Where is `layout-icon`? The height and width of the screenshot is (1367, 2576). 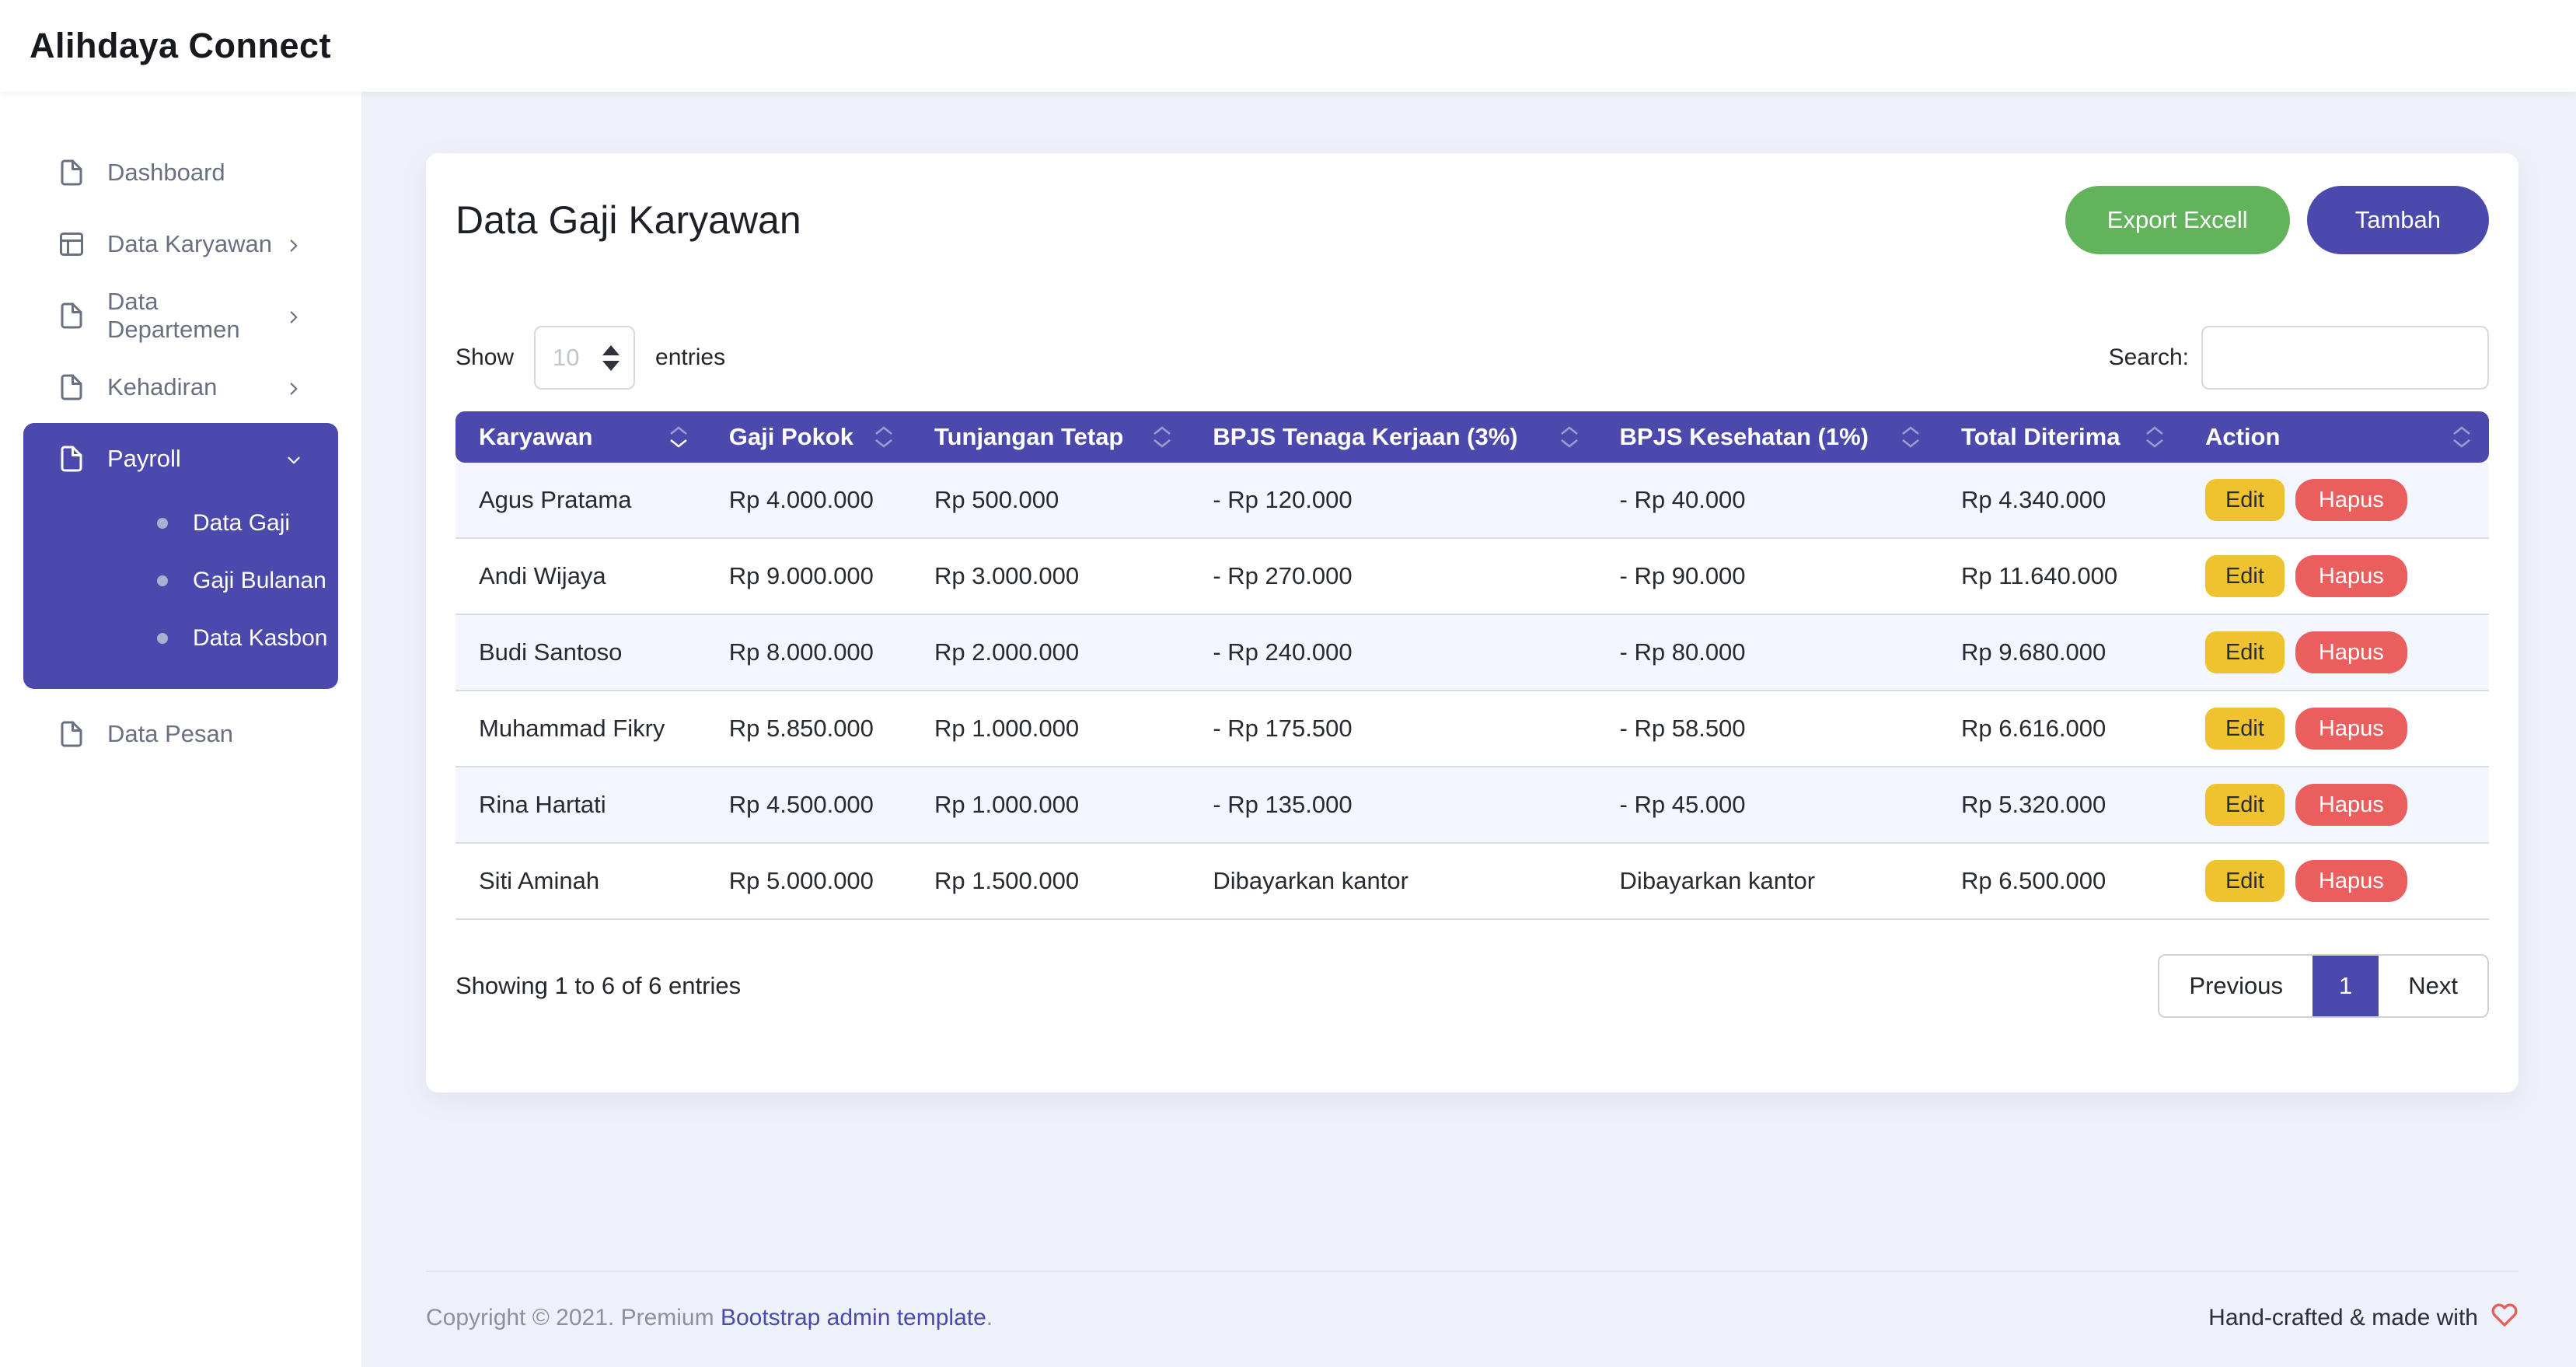 layout-icon is located at coordinates (72, 244).